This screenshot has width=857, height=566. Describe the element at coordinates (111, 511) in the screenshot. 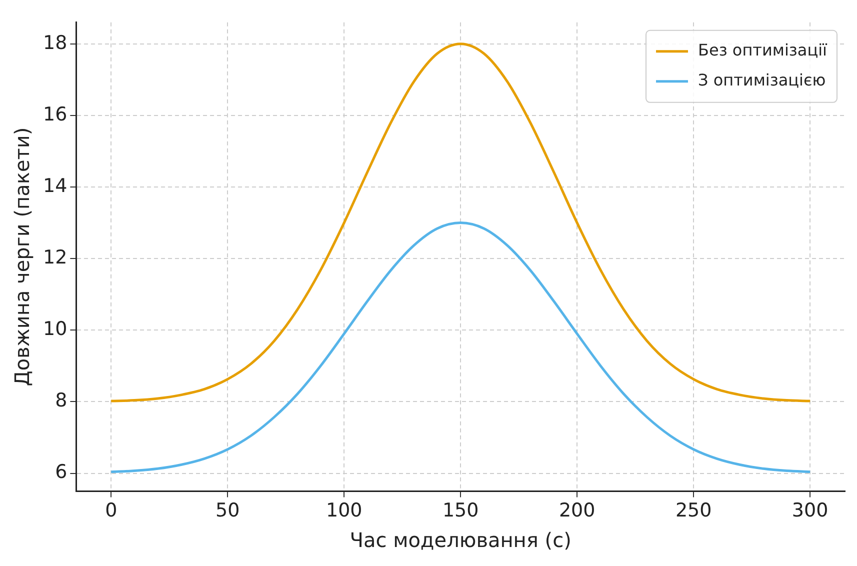

I see `x-tick-label: 0` at that location.